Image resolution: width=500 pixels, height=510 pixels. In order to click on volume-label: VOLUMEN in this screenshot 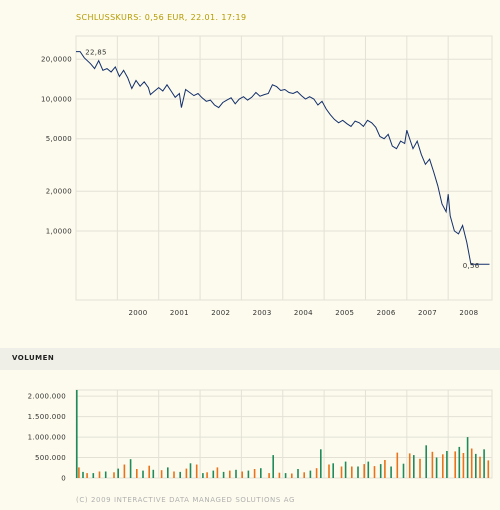, I will do `click(33, 358)`.